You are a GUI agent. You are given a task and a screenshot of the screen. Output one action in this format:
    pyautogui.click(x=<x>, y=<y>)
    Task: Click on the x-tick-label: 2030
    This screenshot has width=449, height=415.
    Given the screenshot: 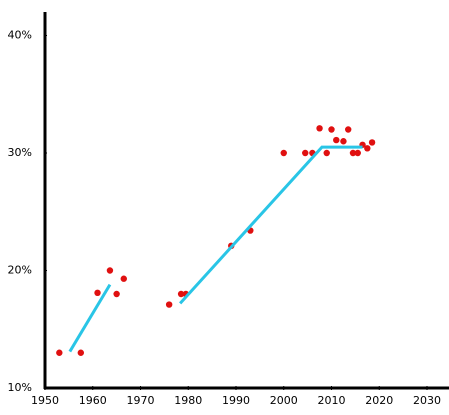 What is the action you would take?
    pyautogui.click(x=427, y=400)
    